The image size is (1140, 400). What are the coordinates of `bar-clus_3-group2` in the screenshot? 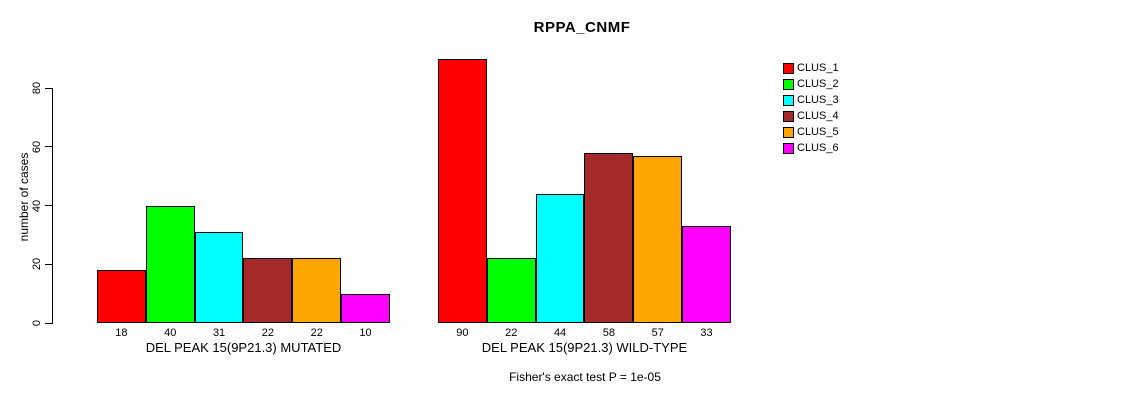 It's located at (560, 258).